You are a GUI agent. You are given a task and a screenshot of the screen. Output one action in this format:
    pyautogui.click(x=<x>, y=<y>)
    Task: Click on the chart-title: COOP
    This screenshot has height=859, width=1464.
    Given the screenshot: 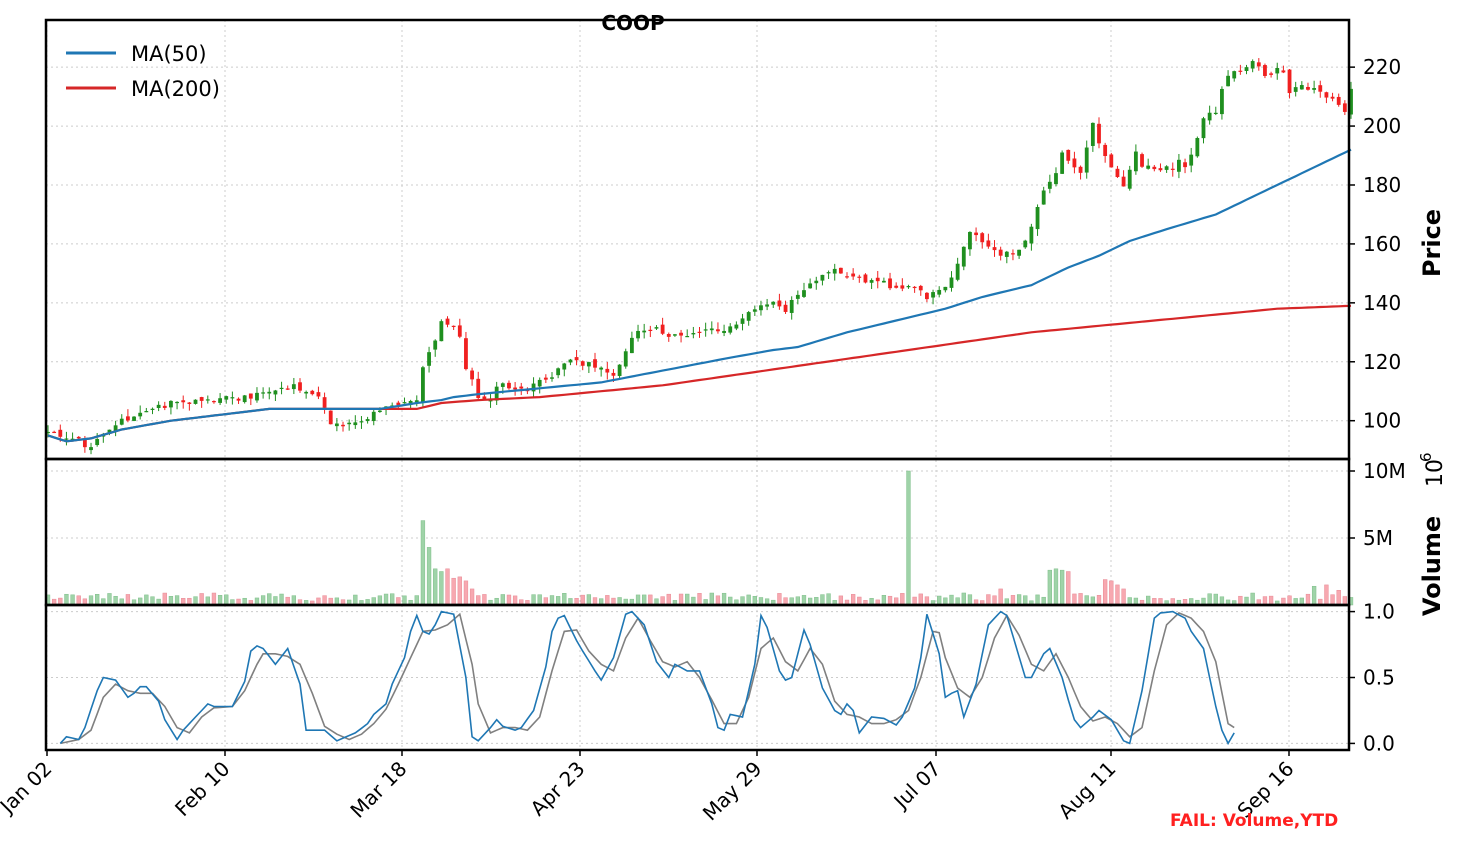 What is the action you would take?
    pyautogui.click(x=632, y=23)
    